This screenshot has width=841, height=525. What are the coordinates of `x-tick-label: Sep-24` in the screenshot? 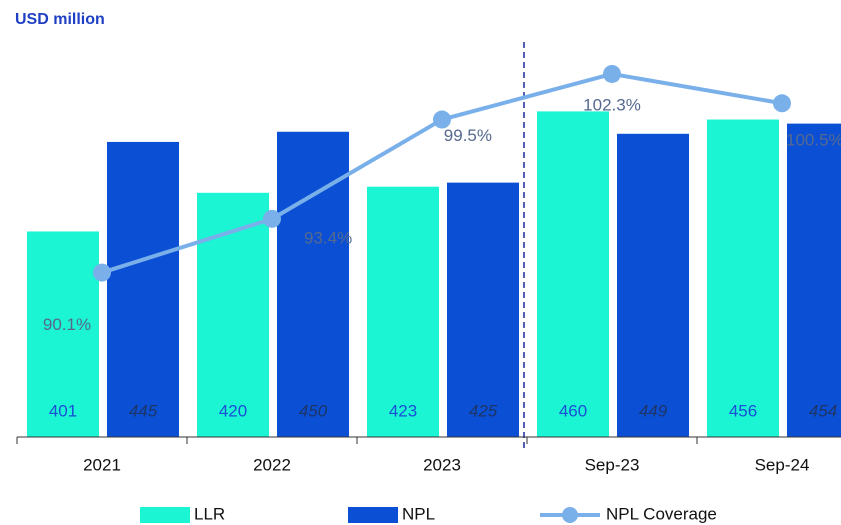 It's located at (782, 464).